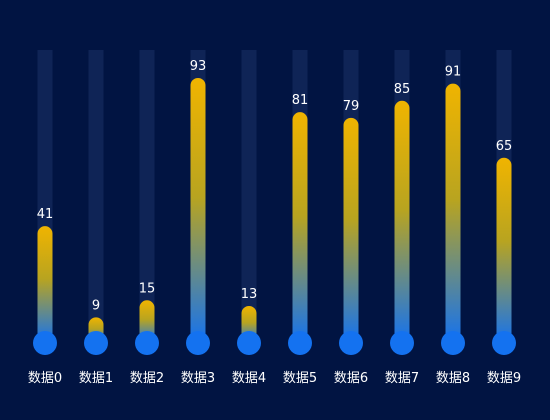 This screenshot has height=420, width=550. I want to click on x-tick-label: 数据1, so click(96, 378).